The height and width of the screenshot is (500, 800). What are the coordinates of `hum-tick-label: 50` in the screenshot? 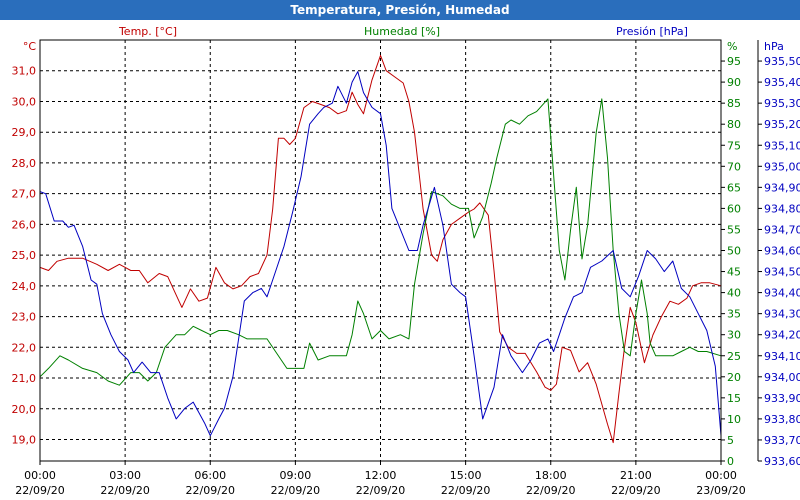 It's located at (734, 251).